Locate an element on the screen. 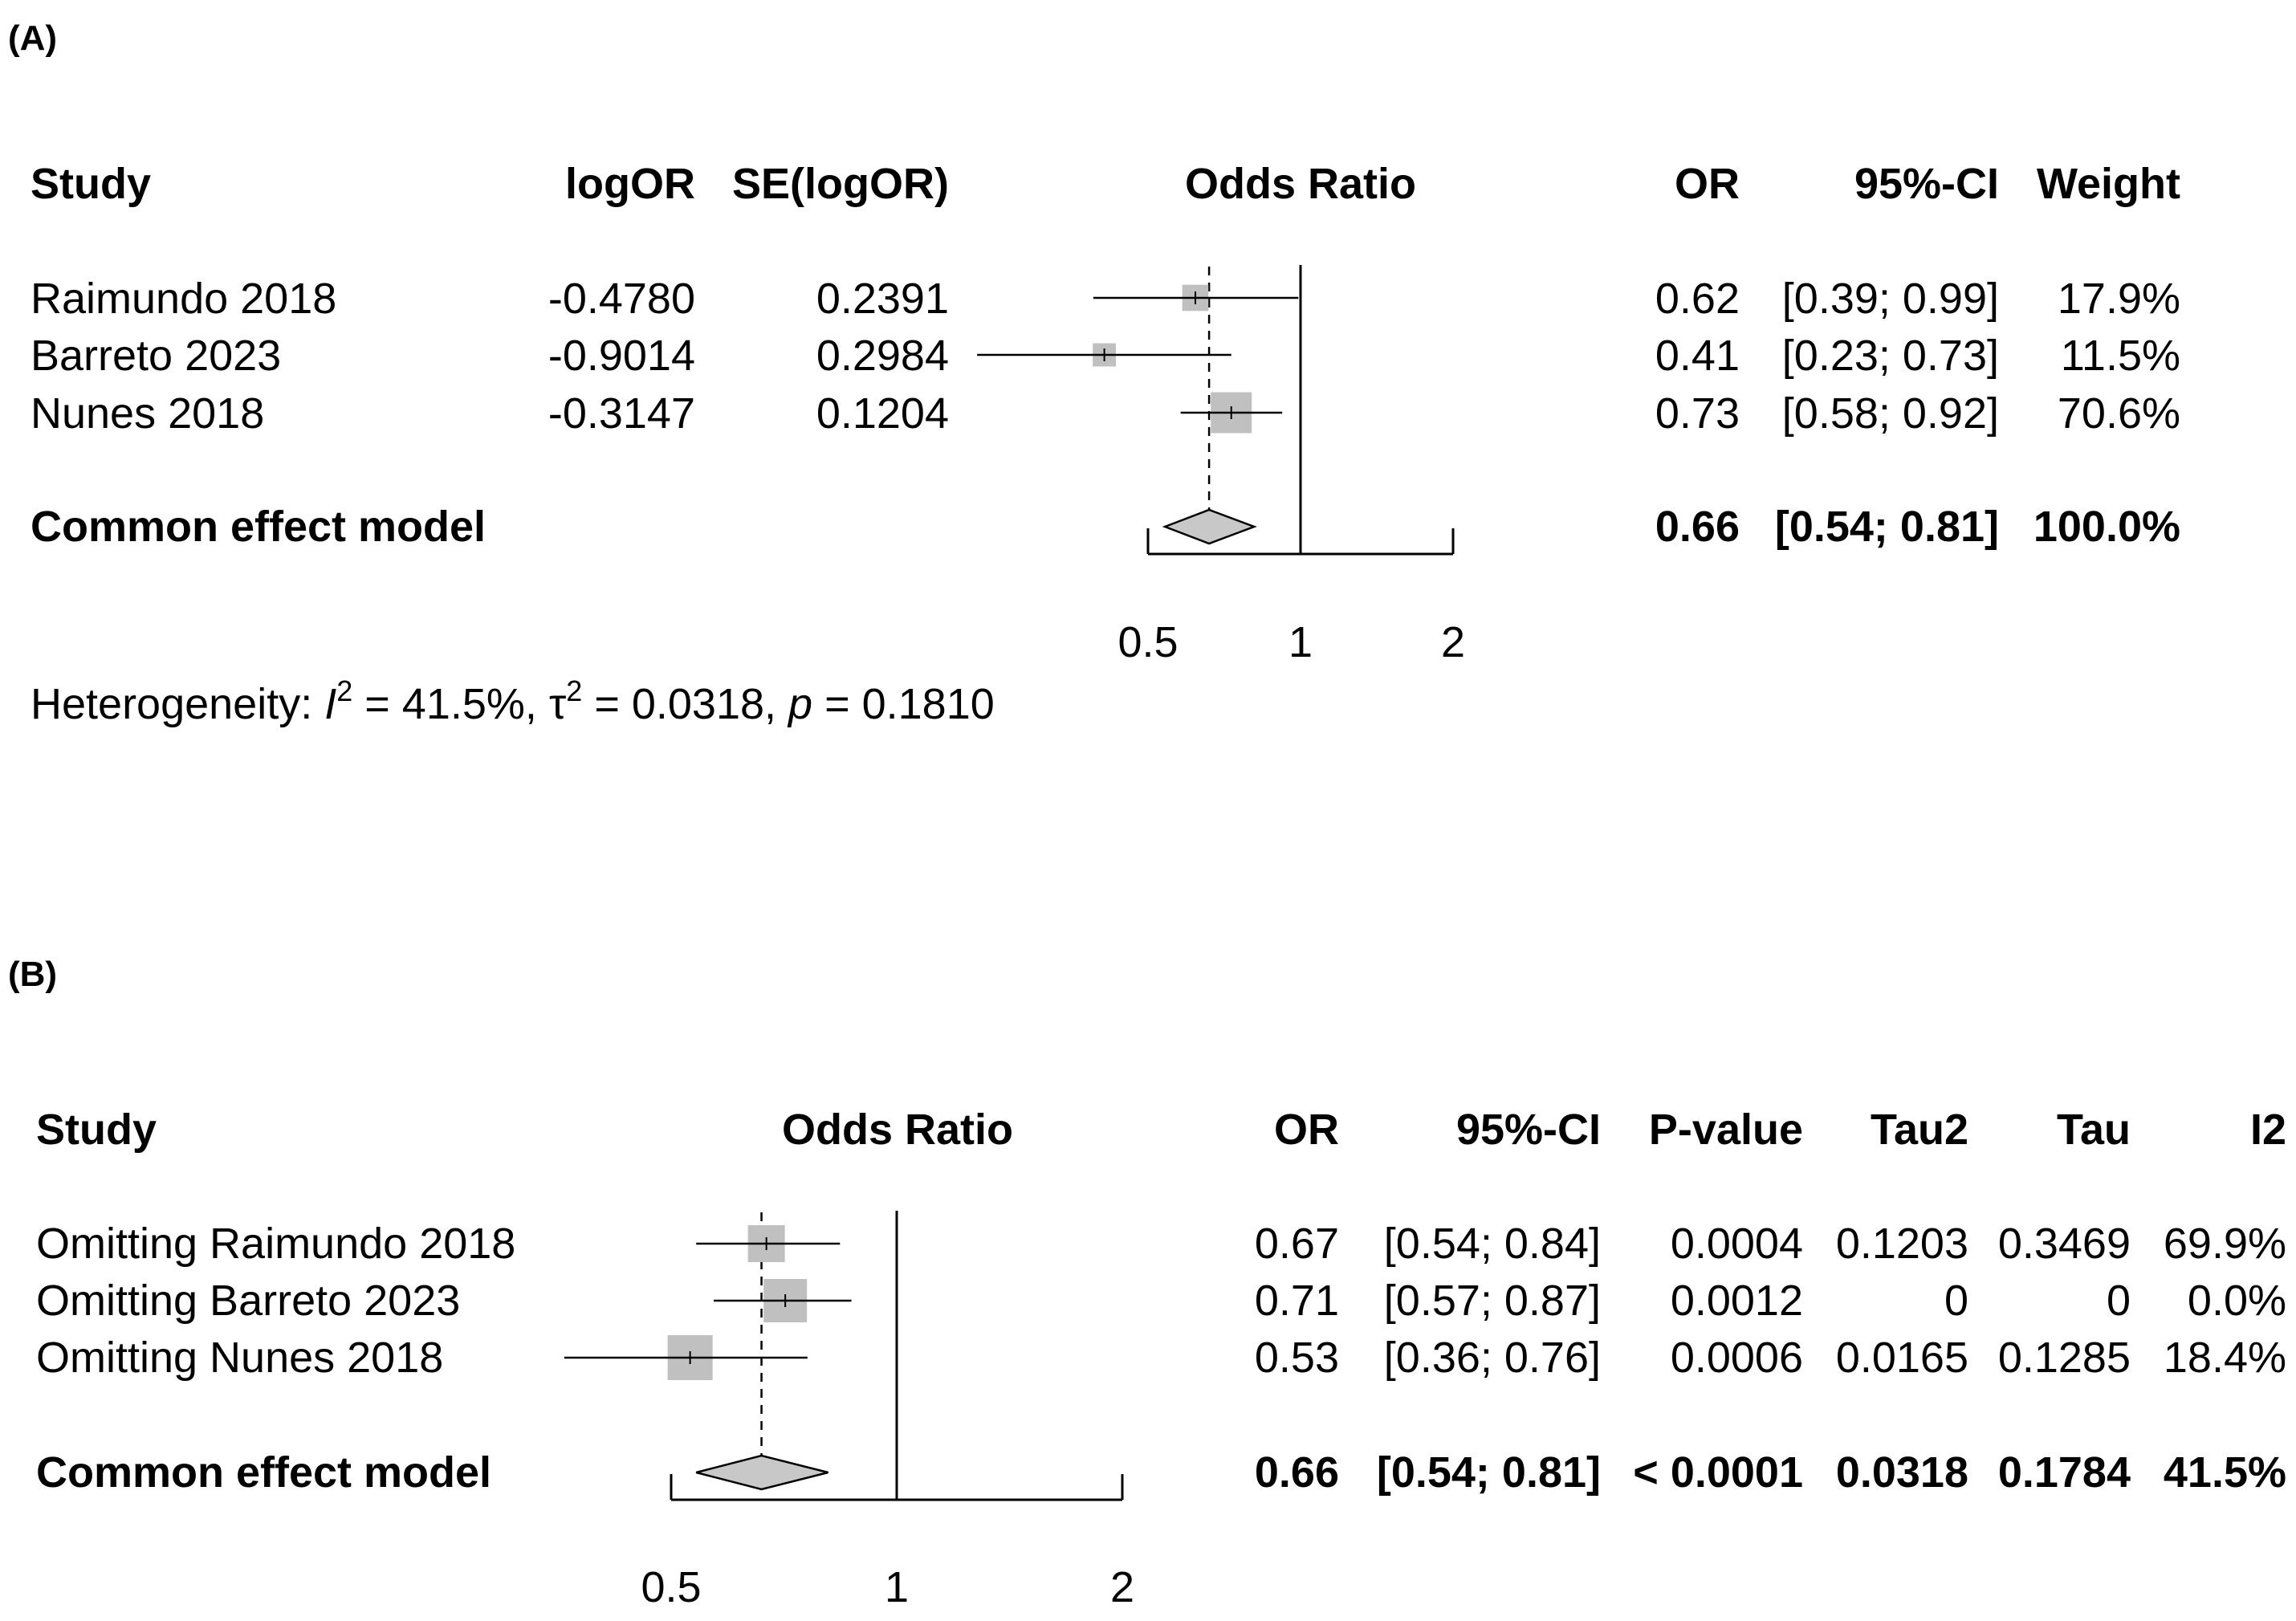  panel-b-or-1: 0.71 is located at coordinates (1297, 1301).